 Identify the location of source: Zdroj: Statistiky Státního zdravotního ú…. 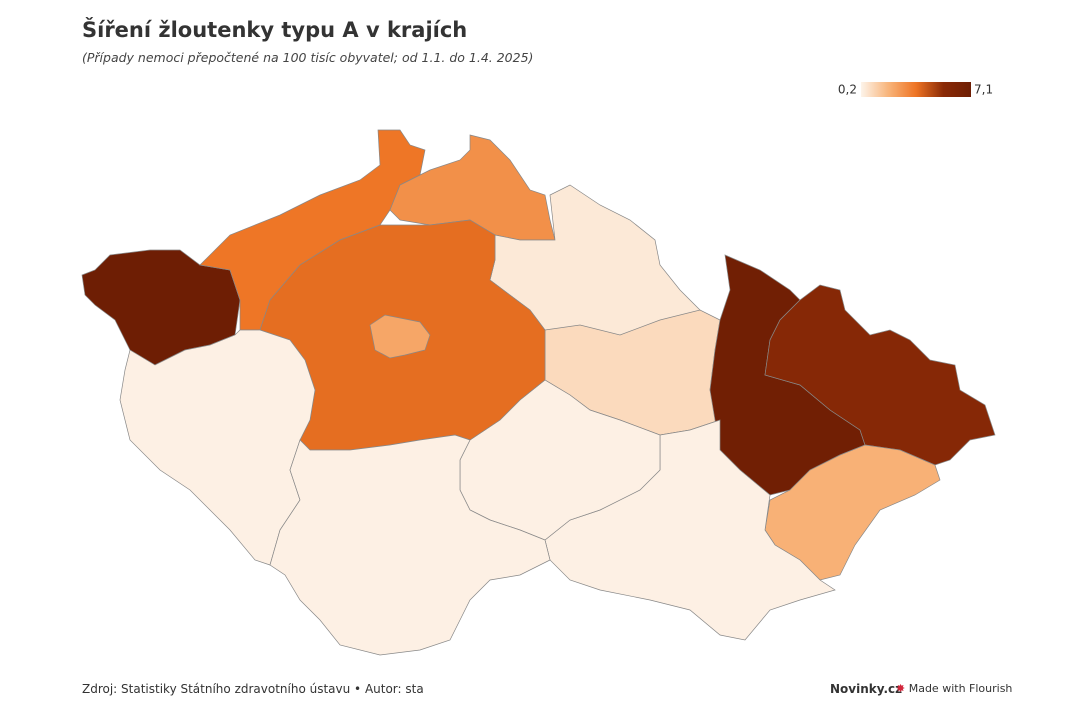
(253, 689).